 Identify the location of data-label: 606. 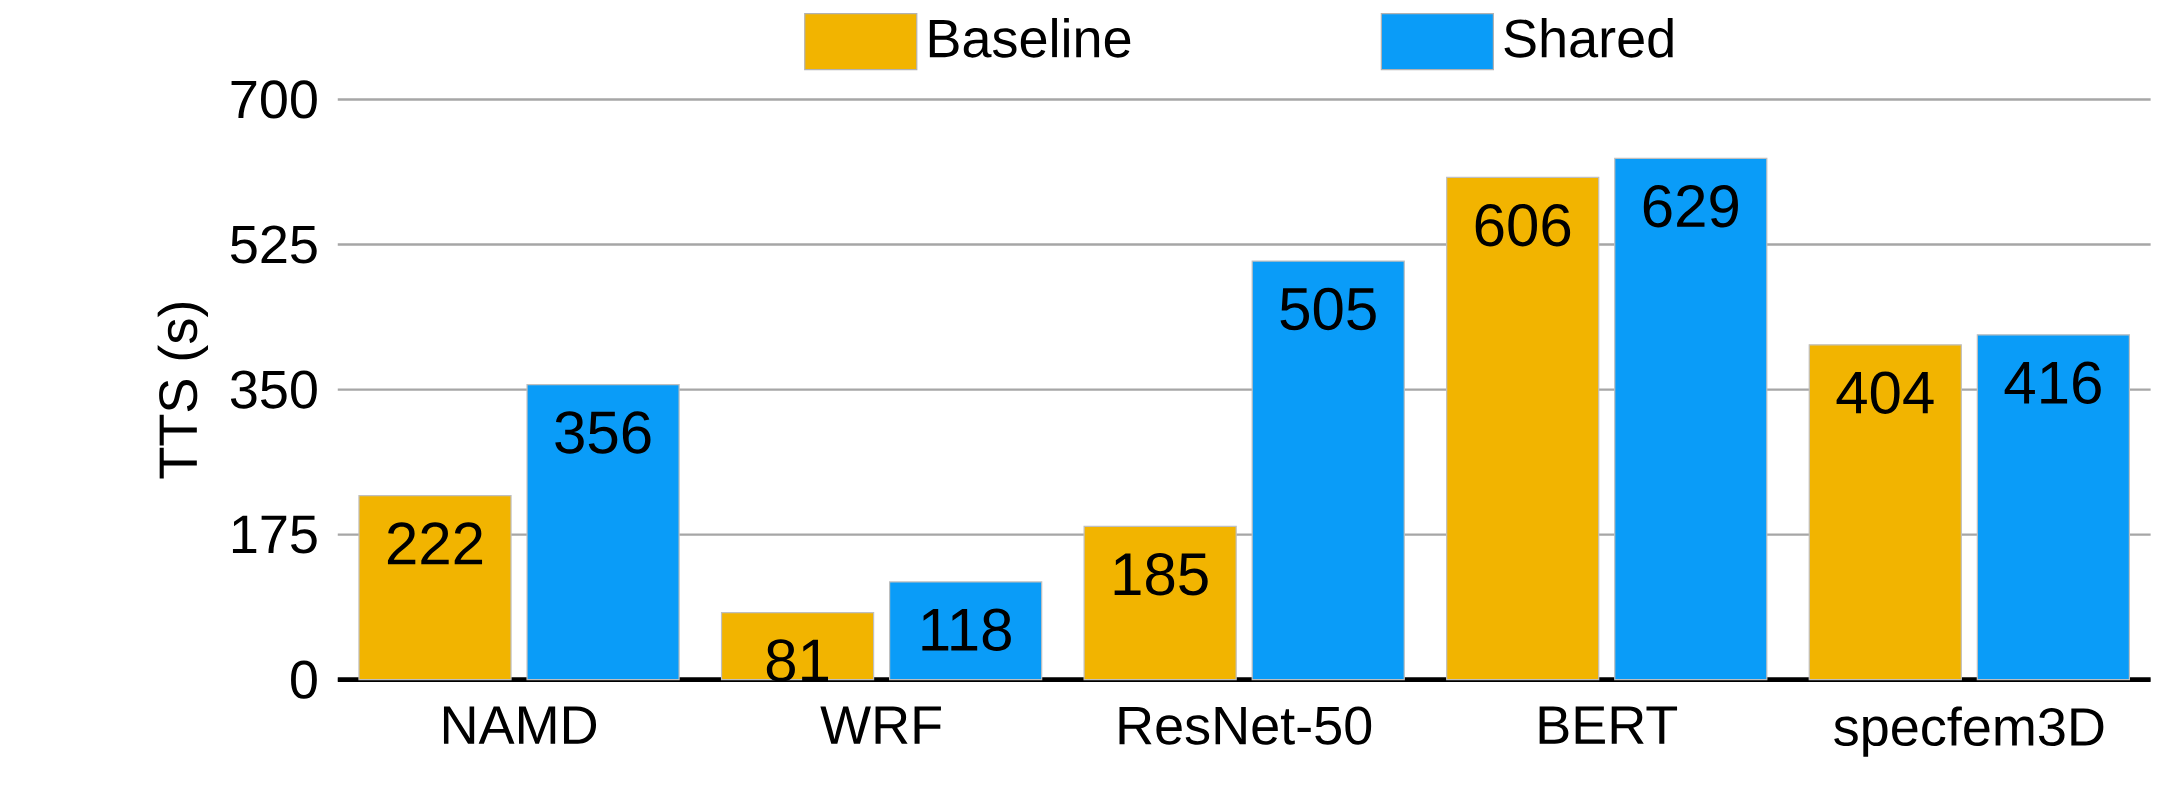
(1523, 225).